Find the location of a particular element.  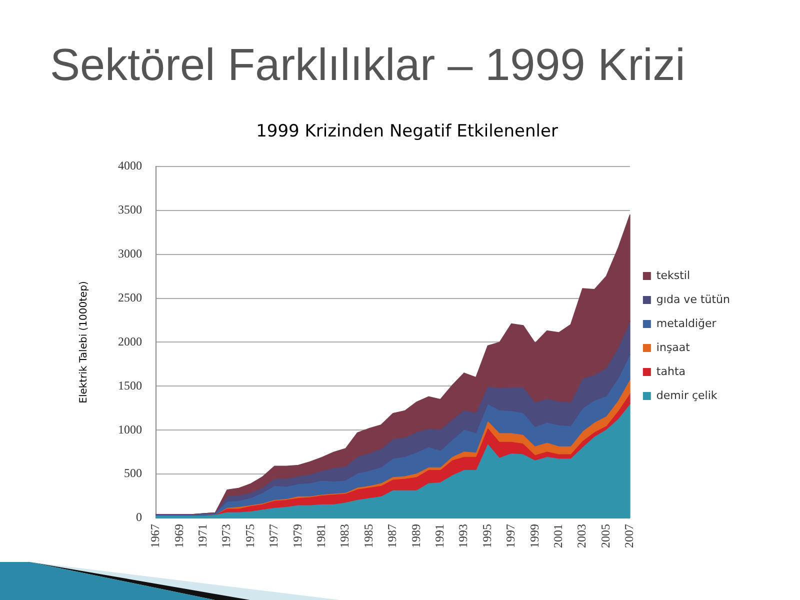

y-tick-label: 1000 is located at coordinates (130, 429).